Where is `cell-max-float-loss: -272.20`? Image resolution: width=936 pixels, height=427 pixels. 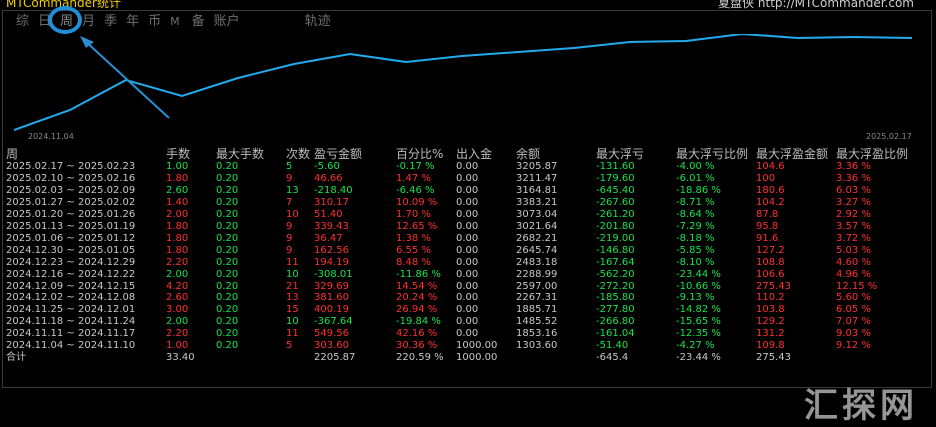 cell-max-float-loss: -272.20 is located at coordinates (615, 286).